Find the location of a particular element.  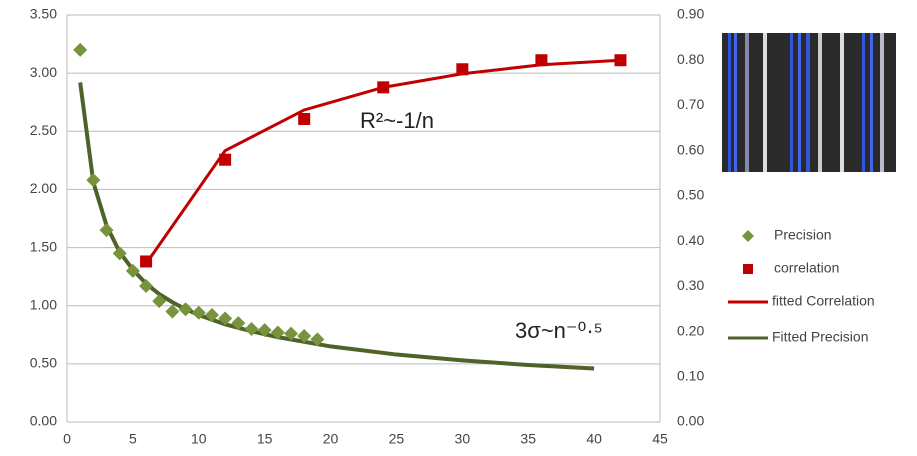

y2-tick-label: 0.80 is located at coordinates (690, 59).